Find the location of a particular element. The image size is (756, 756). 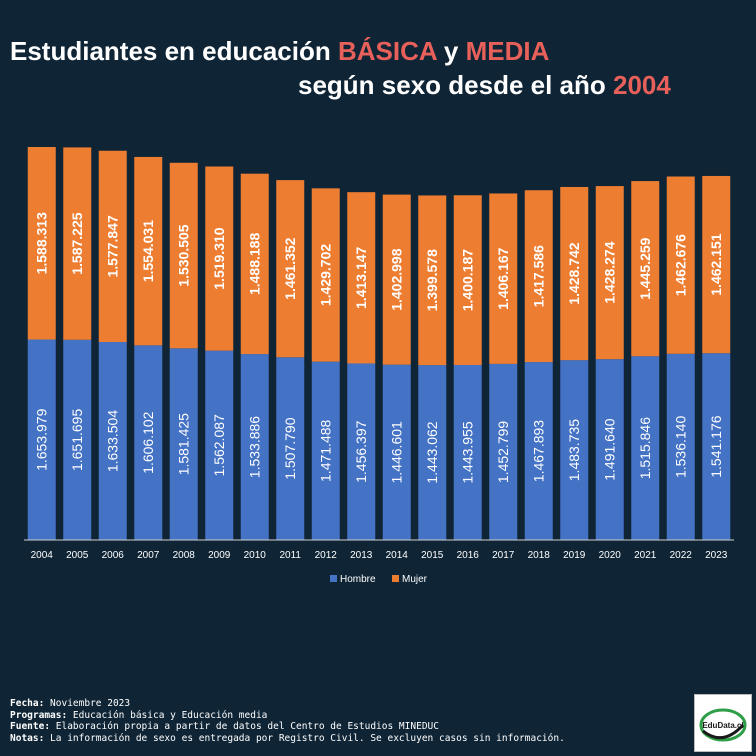

footer-label: Notas: is located at coordinates (27, 738).